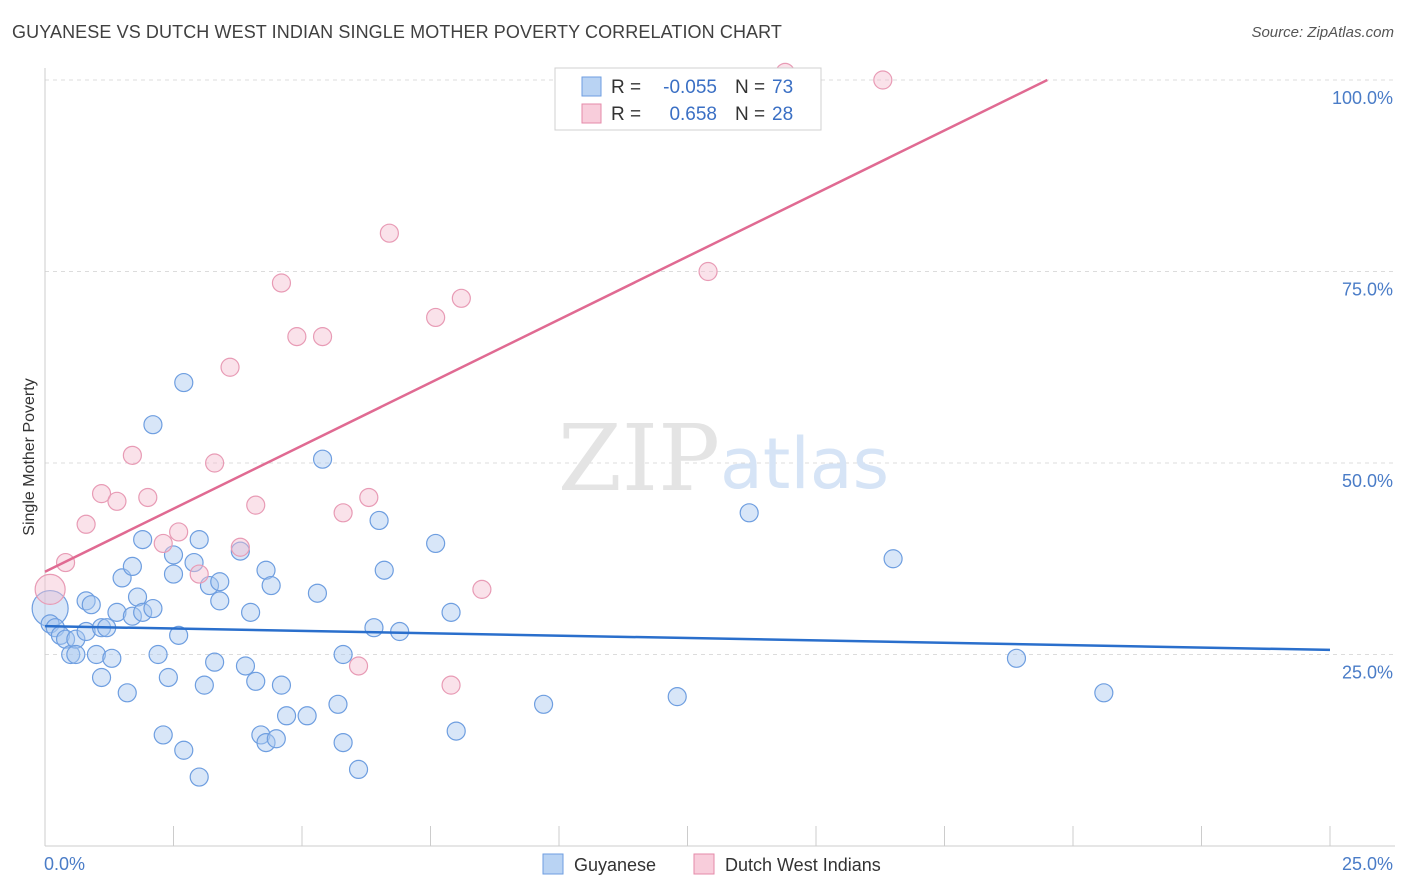 This screenshot has height=892, width=1406. I want to click on y-tick-label-3: 25.0%, so click(1367, 673).